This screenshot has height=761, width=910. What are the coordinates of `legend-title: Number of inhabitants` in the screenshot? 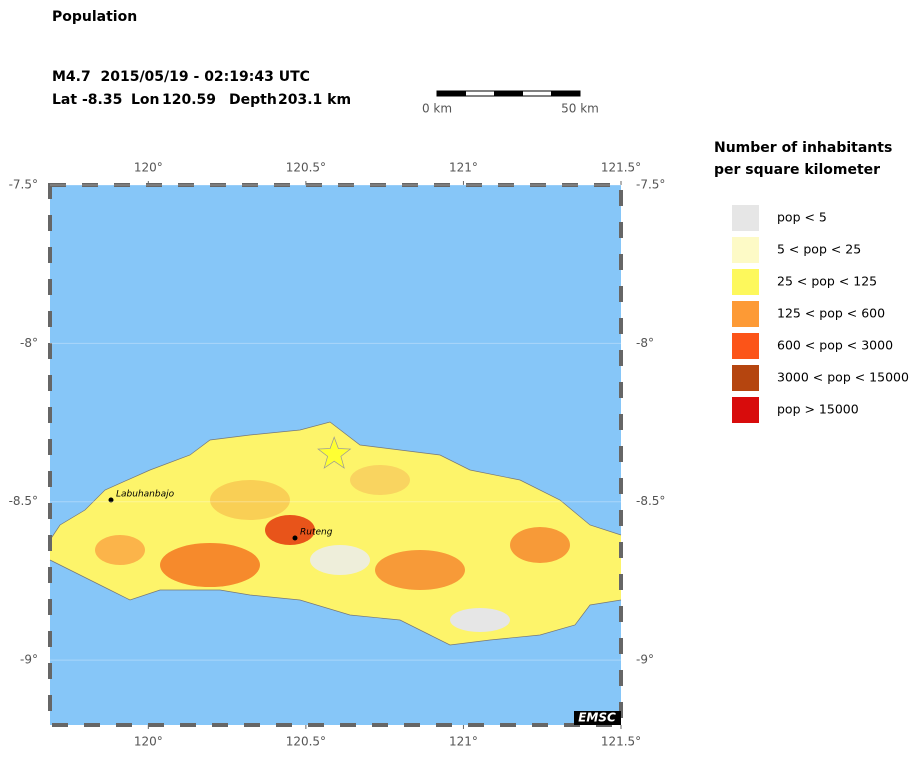 It's located at (803, 148).